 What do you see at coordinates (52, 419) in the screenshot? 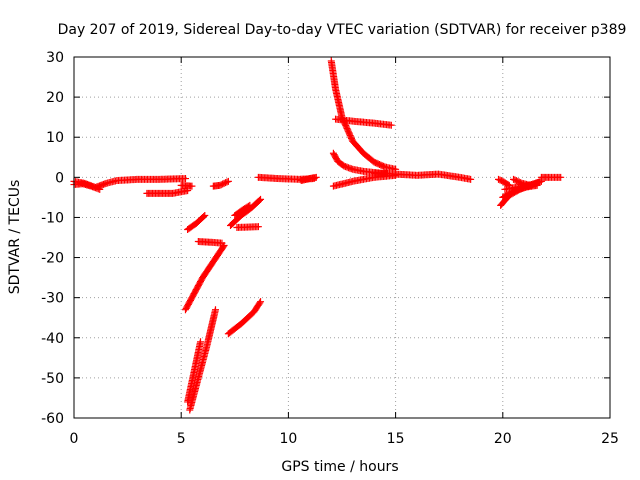
I see `y-tick-label: -60` at bounding box center [52, 419].